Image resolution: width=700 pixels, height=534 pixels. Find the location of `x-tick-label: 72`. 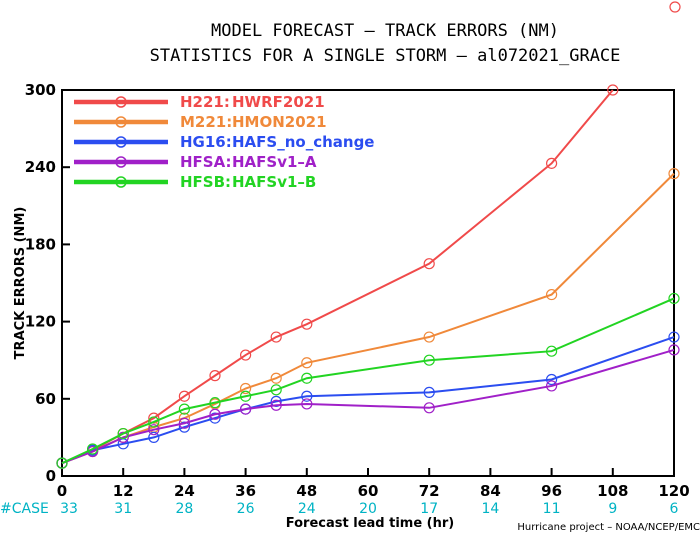

x-tick-label: 72 is located at coordinates (429, 491).